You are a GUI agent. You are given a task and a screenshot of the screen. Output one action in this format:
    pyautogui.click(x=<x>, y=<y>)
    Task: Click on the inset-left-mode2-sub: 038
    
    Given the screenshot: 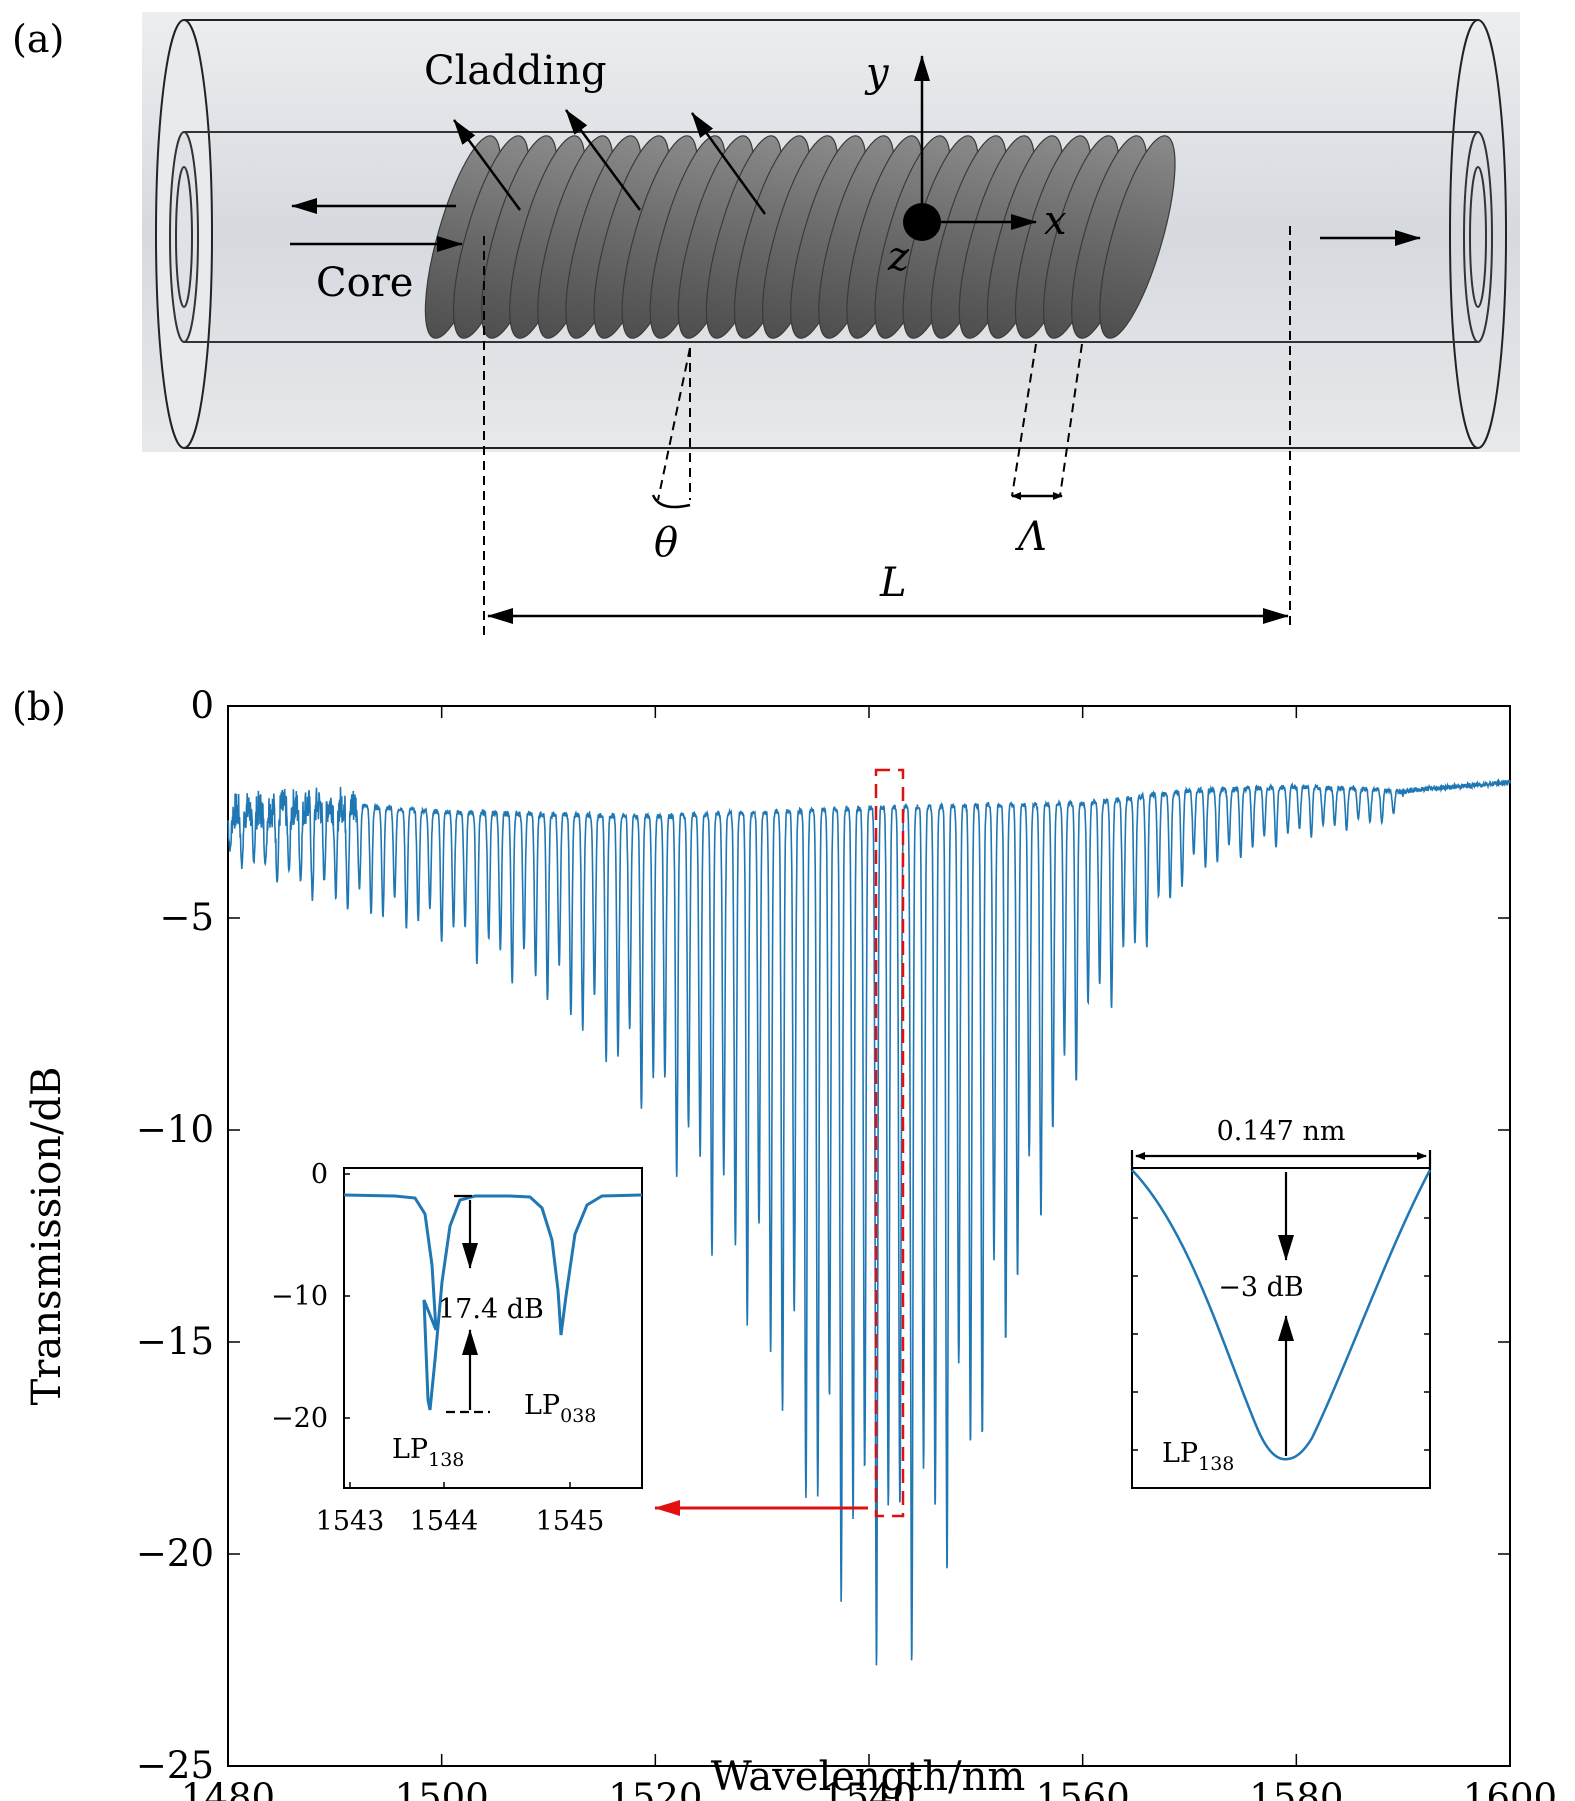 What is the action you would take?
    pyautogui.click(x=578, y=1416)
    